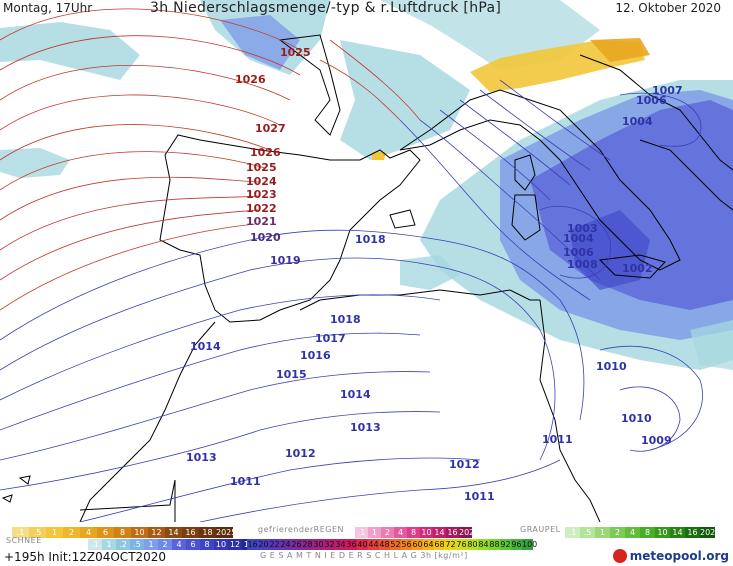 This screenshot has width=733, height=566. Describe the element at coordinates (656, 440) in the screenshot. I see `isobar-label: 1009` at that location.